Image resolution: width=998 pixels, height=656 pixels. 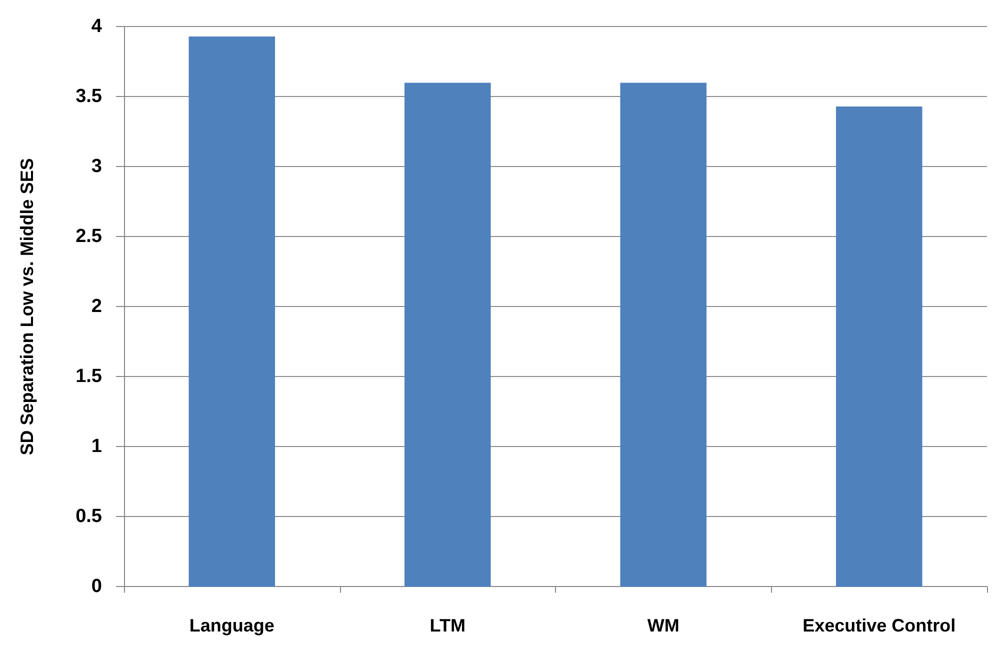 What do you see at coordinates (96, 447) in the screenshot?
I see `y-tick-label: 1` at bounding box center [96, 447].